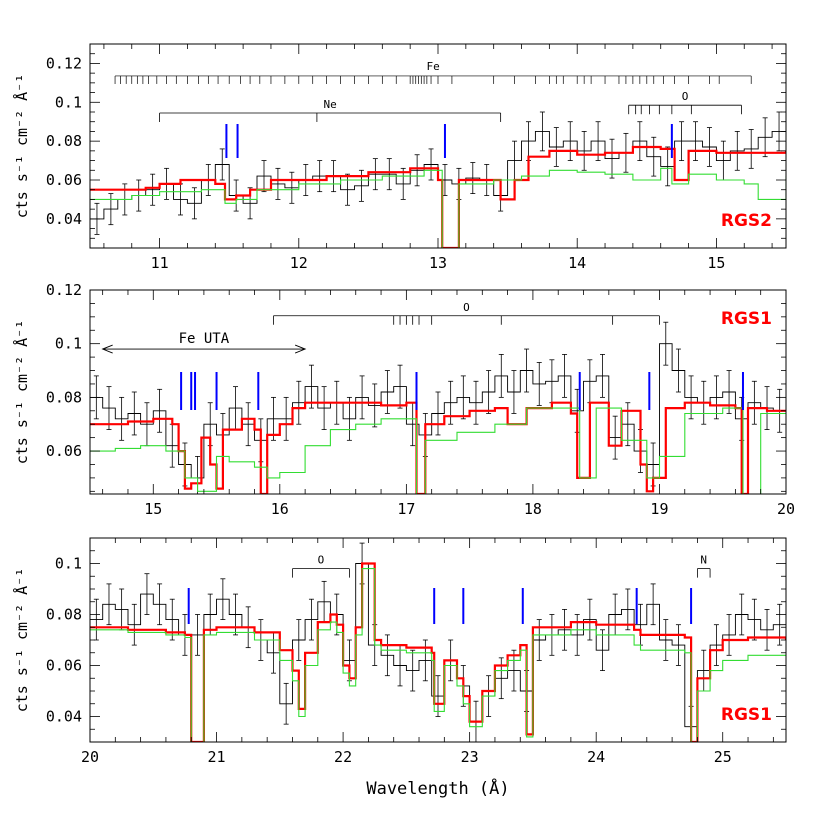  Describe the element at coordinates (746, 221) in the screenshot. I see `panel-label: RGS2` at that location.